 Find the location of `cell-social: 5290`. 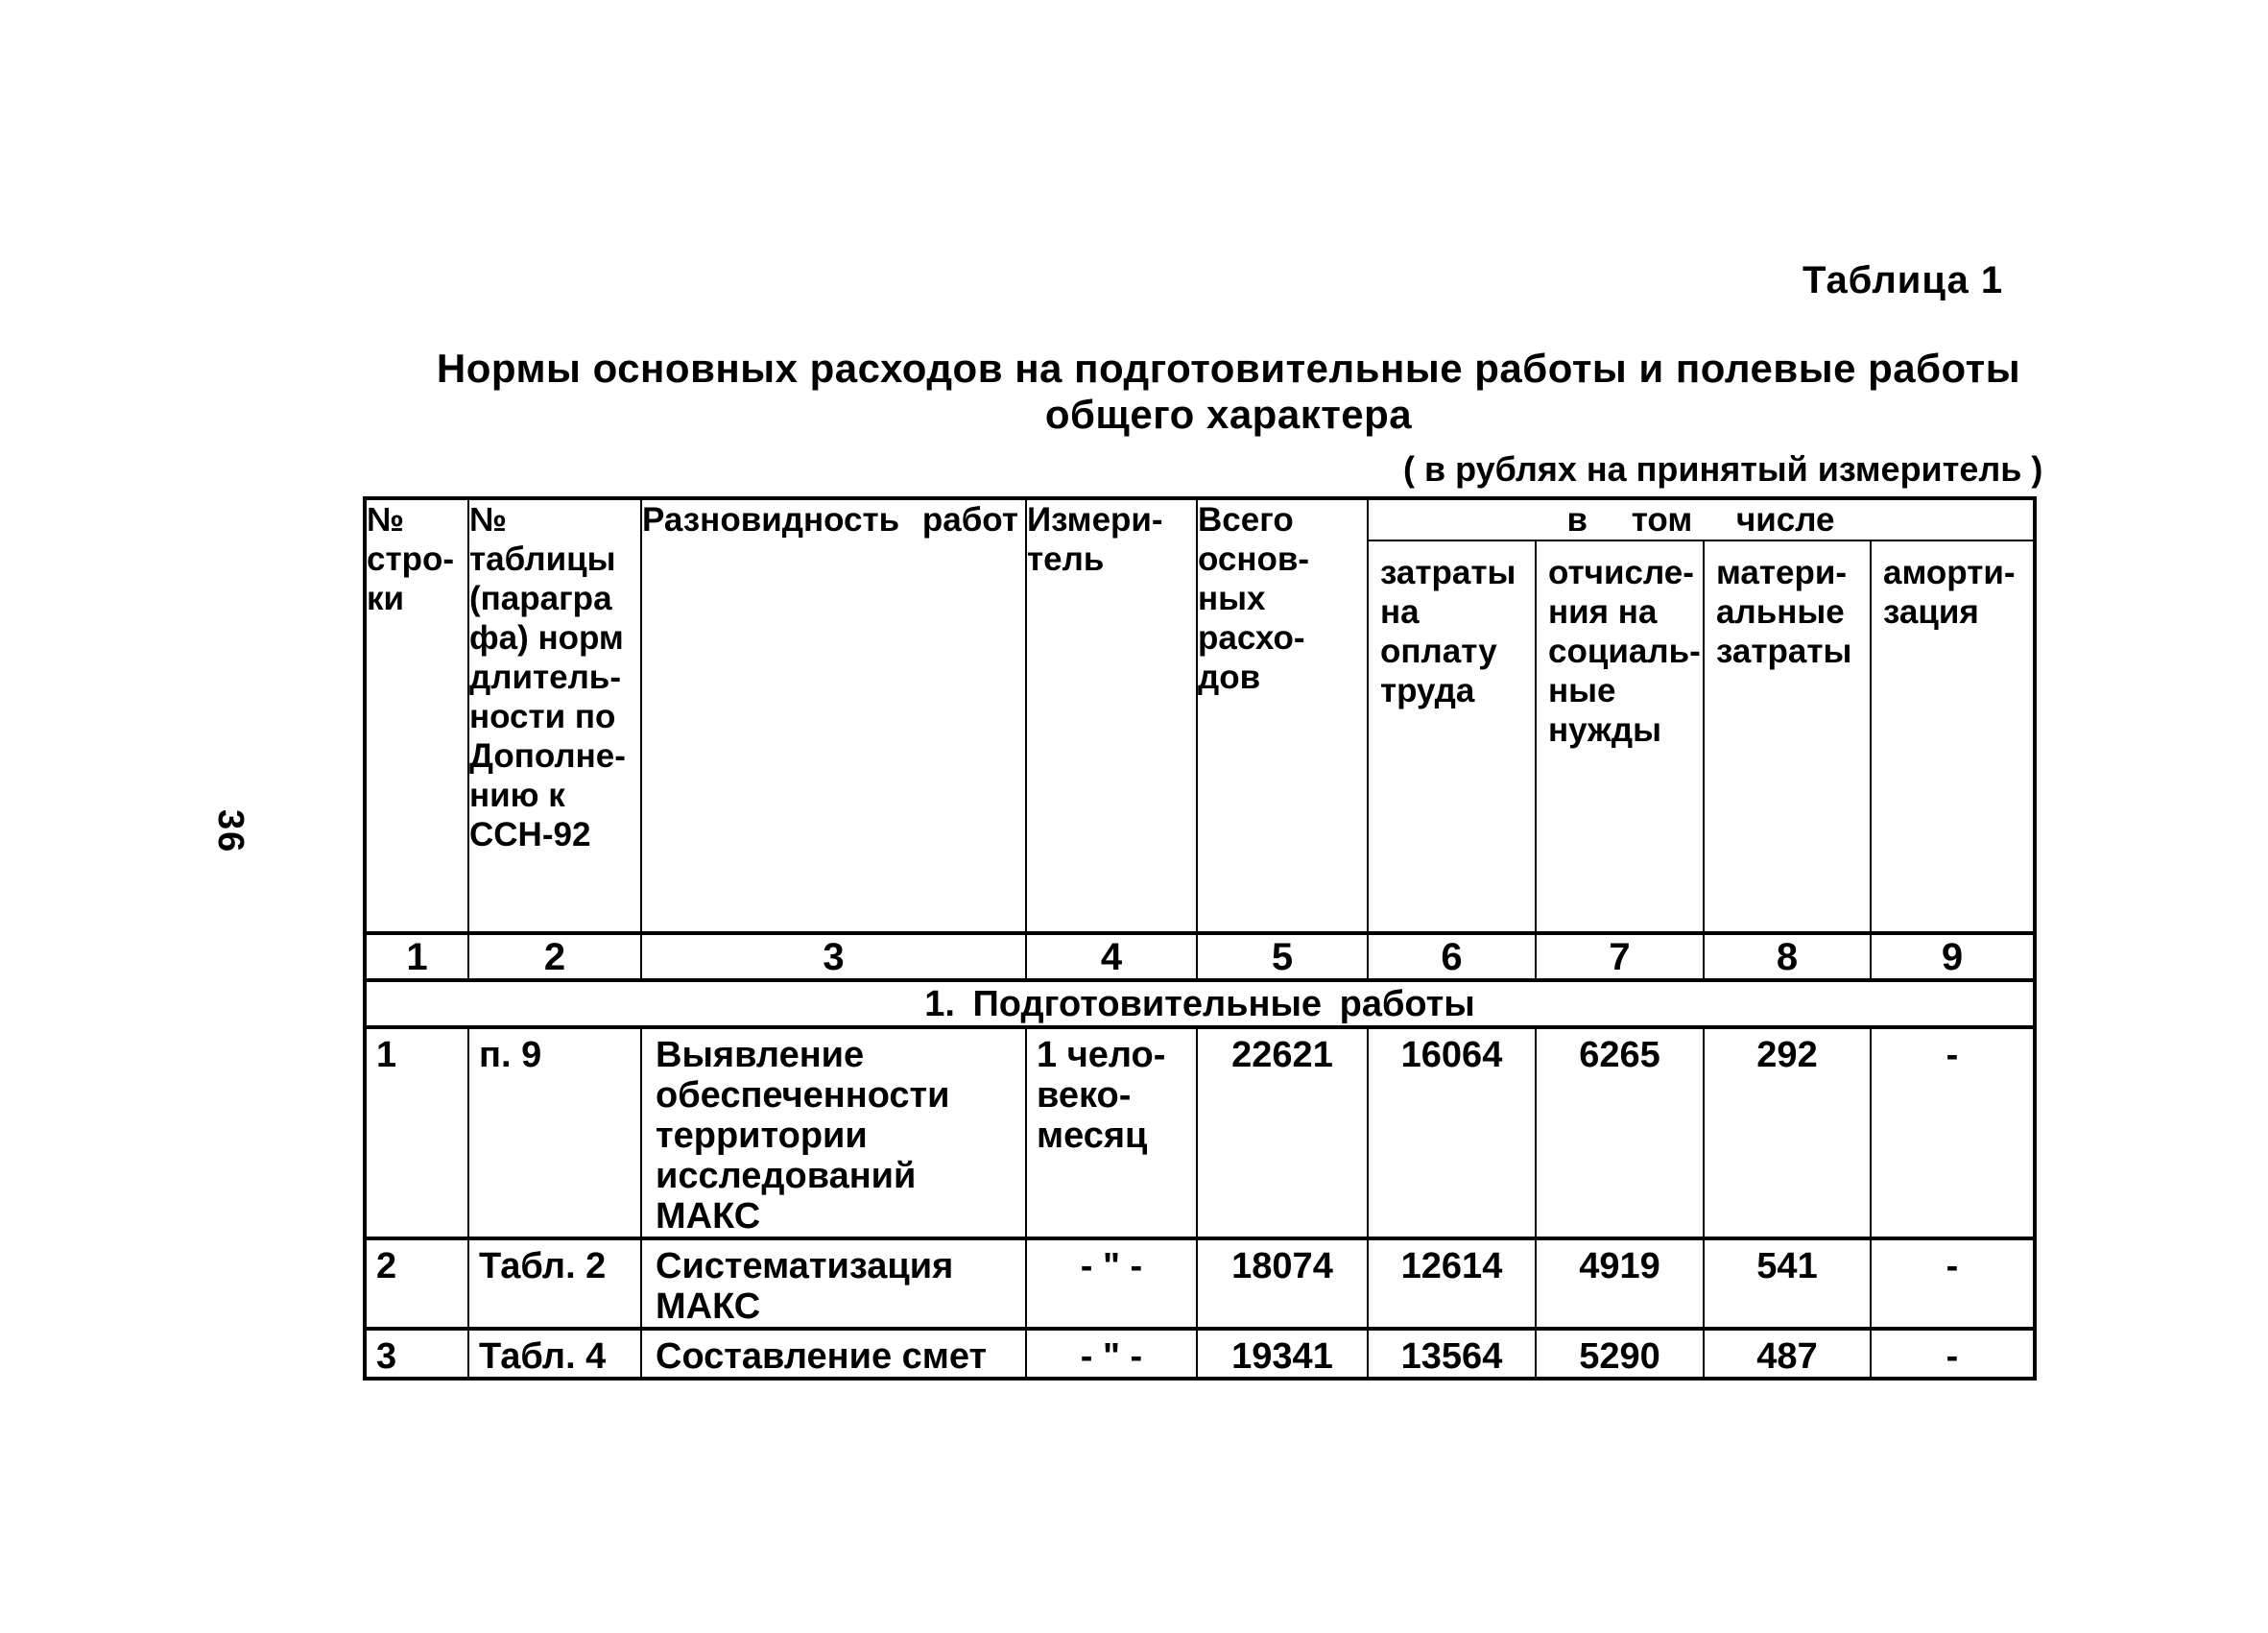

cell-social: 5290 is located at coordinates (1620, 1355).